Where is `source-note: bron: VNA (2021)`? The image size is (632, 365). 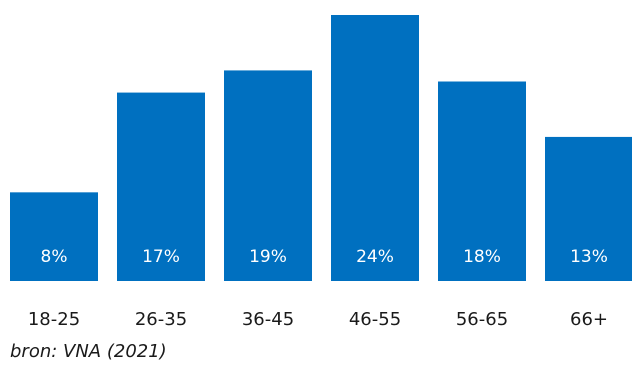 source-note: bron: VNA (2021) is located at coordinates (88, 351).